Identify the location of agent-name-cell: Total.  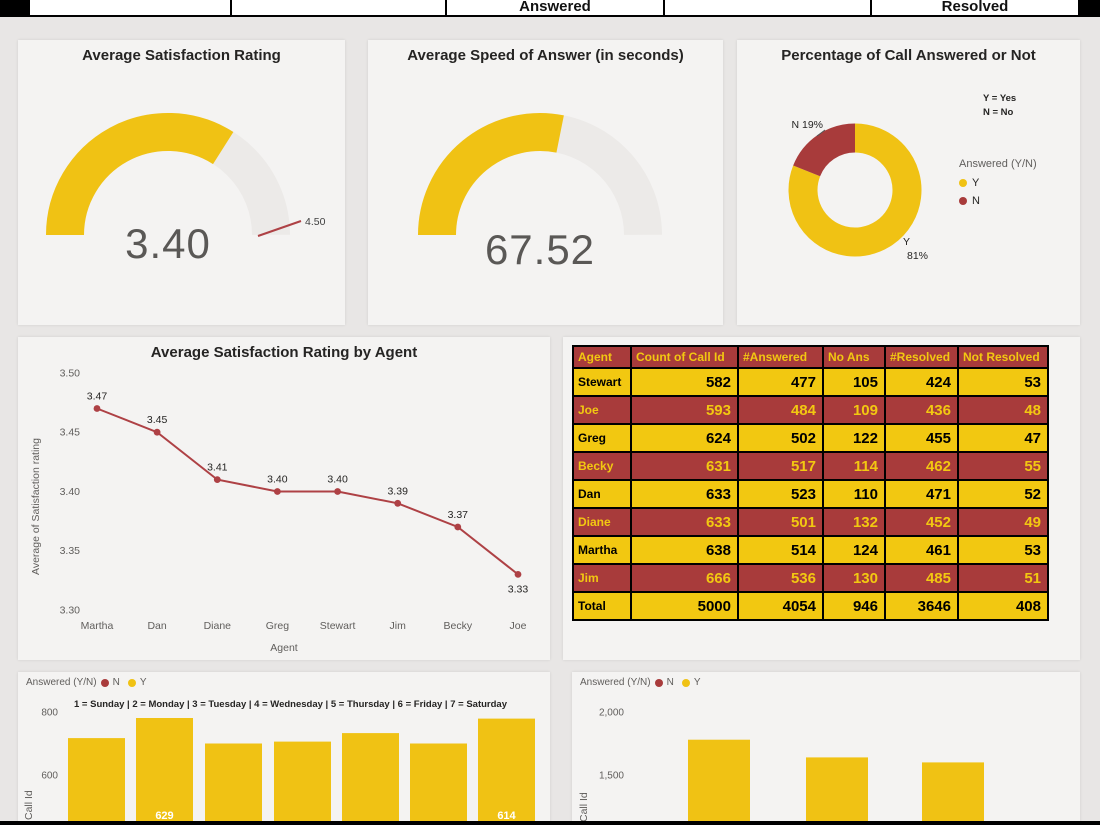
(602, 606).